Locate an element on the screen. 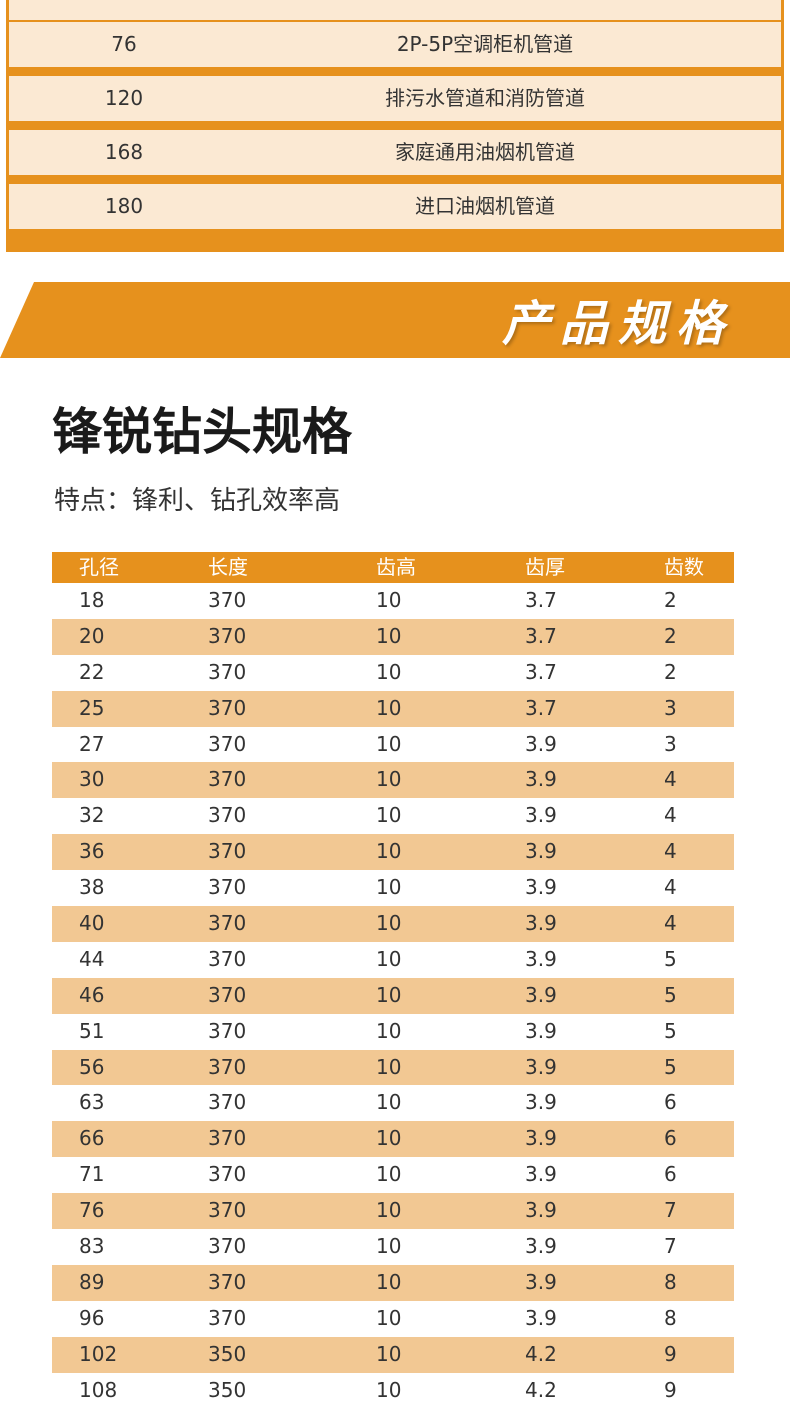  table-row: 63 370 10 3.9 6 is located at coordinates (393, 1103).